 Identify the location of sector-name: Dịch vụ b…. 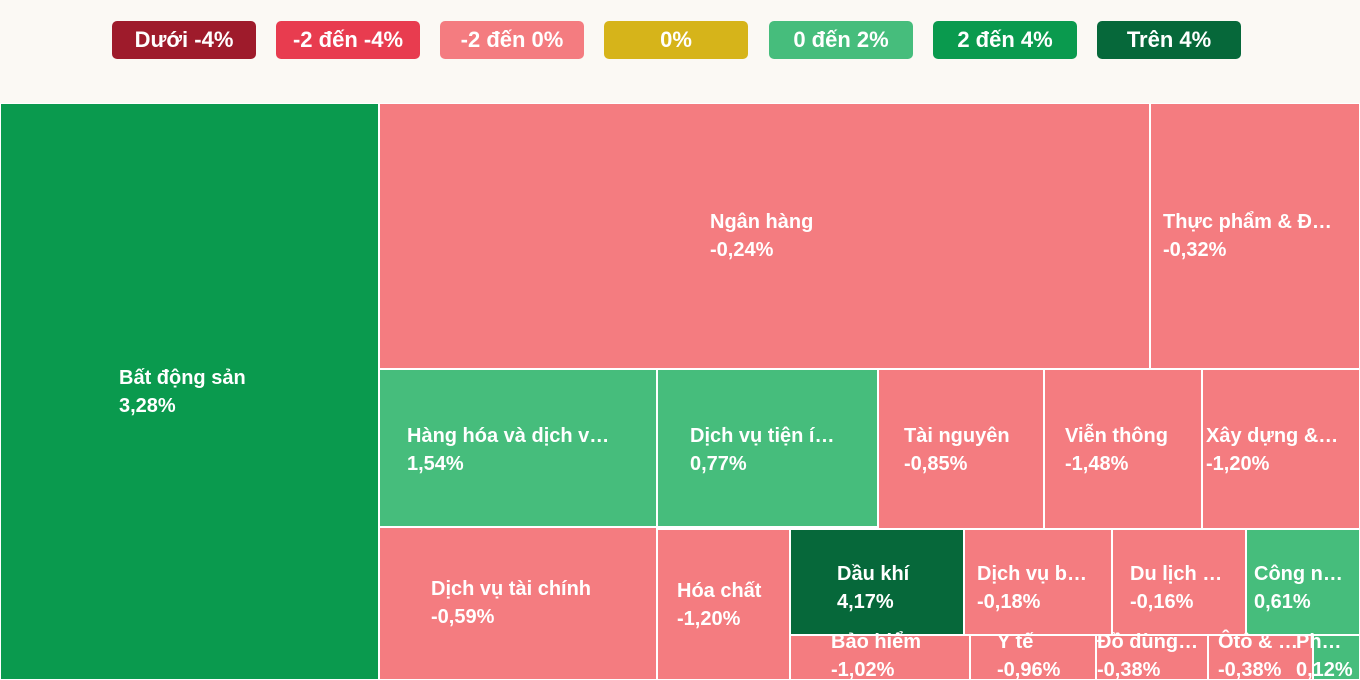
(1032, 574).